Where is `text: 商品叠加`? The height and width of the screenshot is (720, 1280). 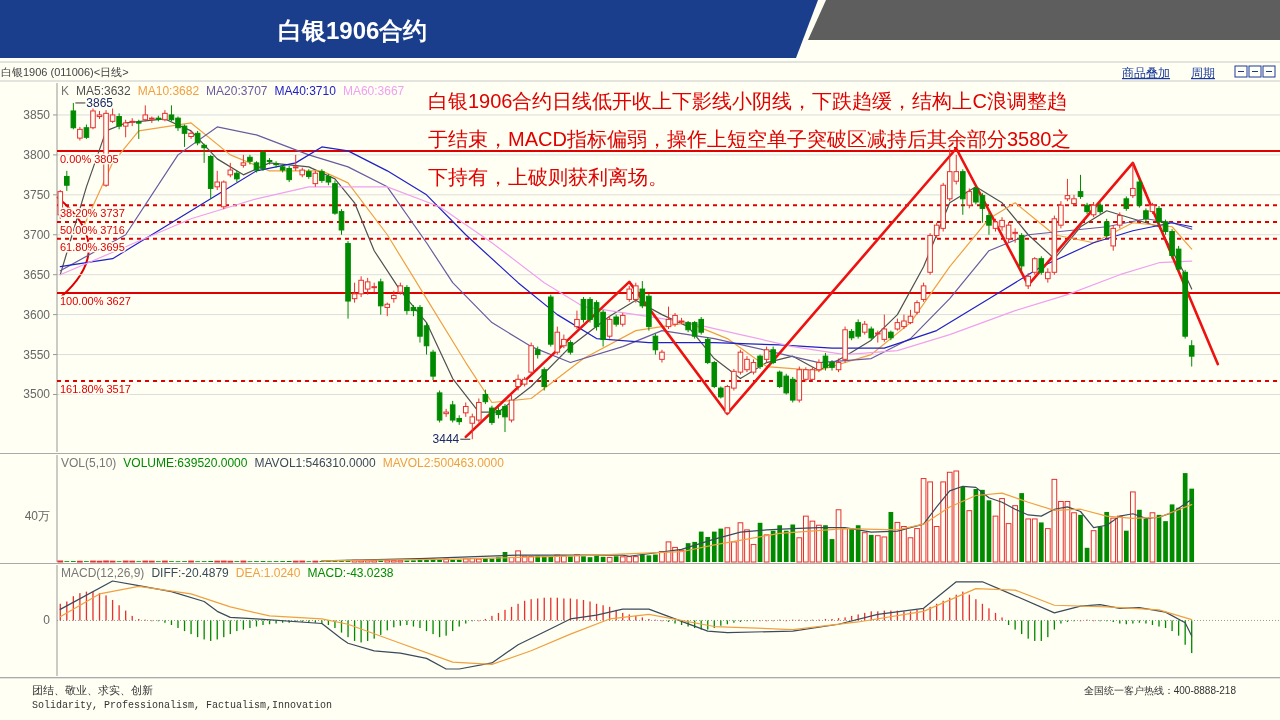
text: 商品叠加 is located at coordinates (1146, 73).